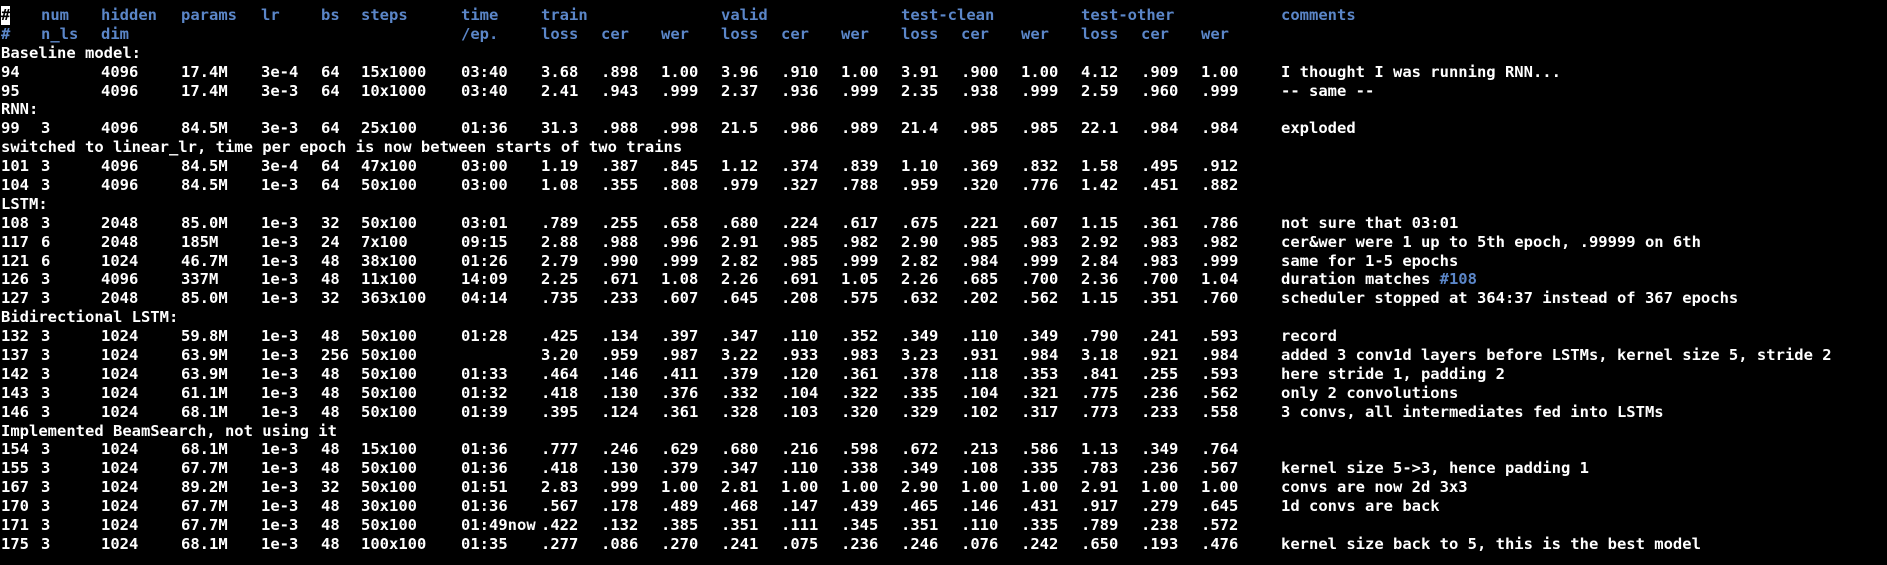 This screenshot has height=565, width=1887. I want to click on cell-test-clean-loss: 2.35, so click(920, 90).